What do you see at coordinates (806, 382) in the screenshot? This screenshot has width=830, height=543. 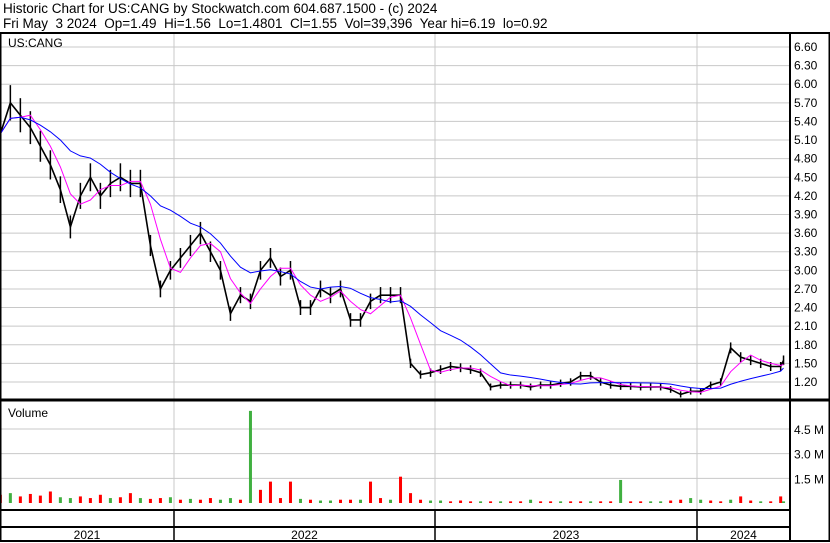 I see `price-tick-label: 1.20` at bounding box center [806, 382].